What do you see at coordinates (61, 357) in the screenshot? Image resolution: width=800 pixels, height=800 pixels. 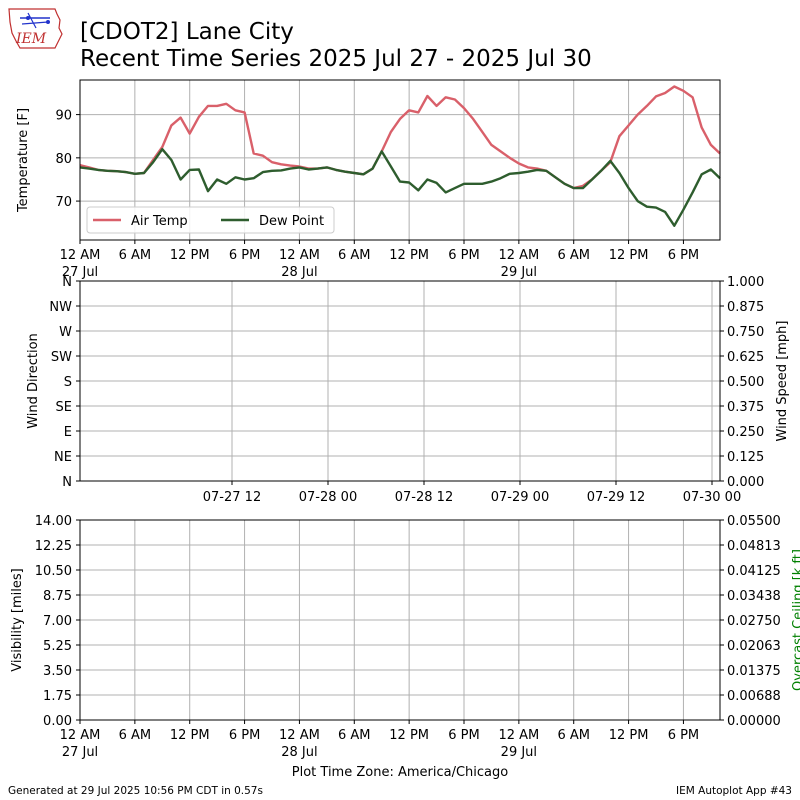 I see `wind-direction-tick-label: SW` at bounding box center [61, 357].